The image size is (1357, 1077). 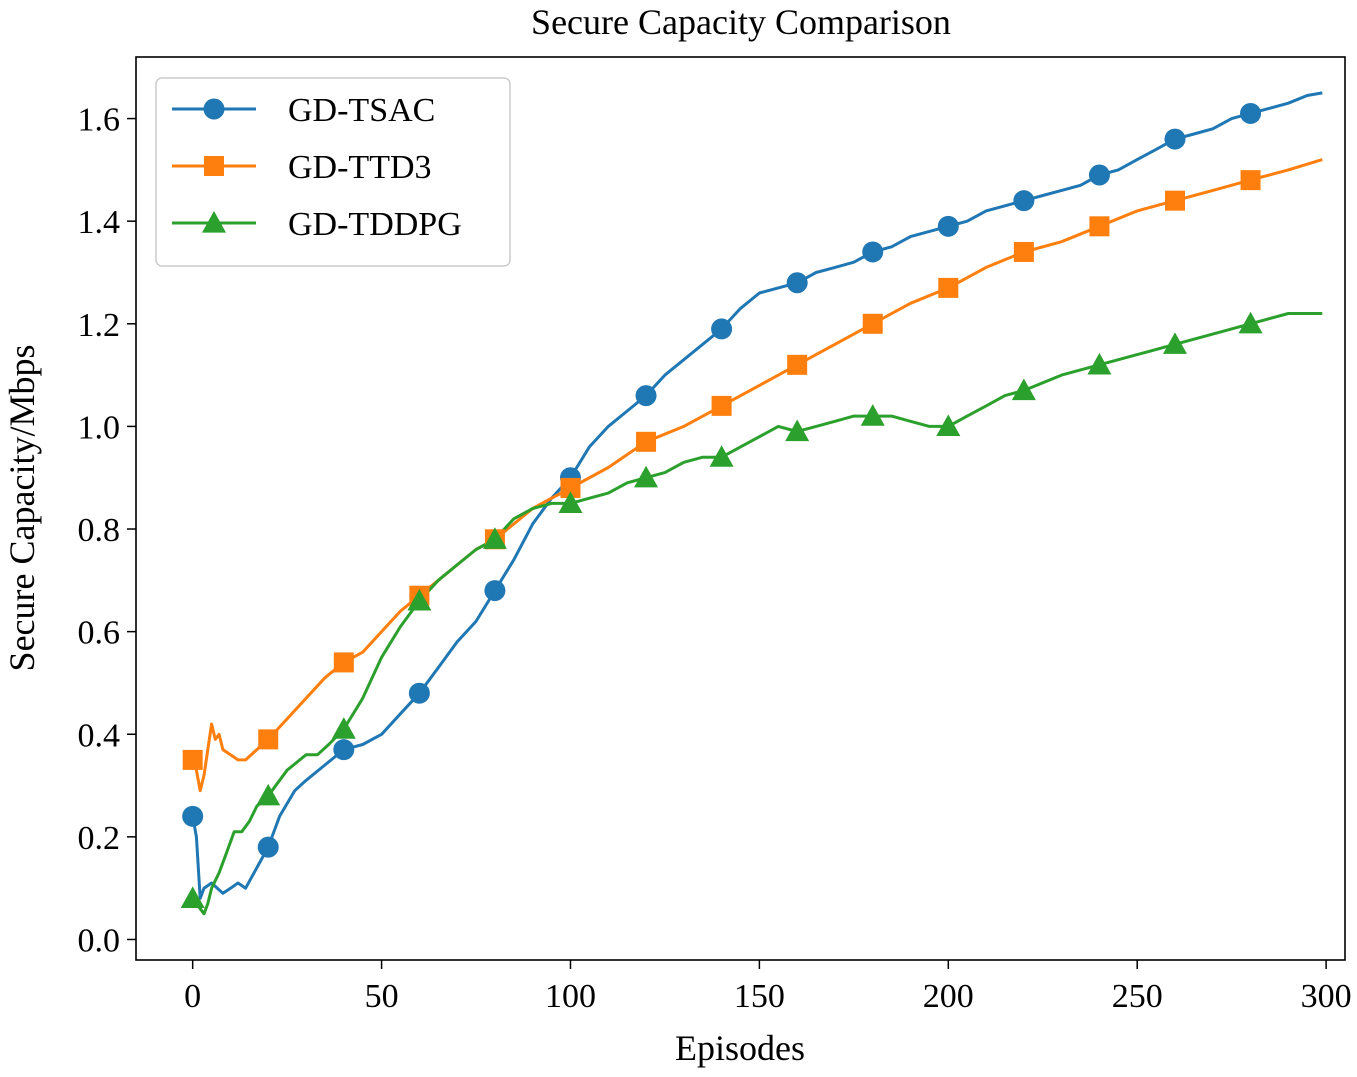 What do you see at coordinates (570, 996) in the screenshot?
I see `x-tick-label: 100` at bounding box center [570, 996].